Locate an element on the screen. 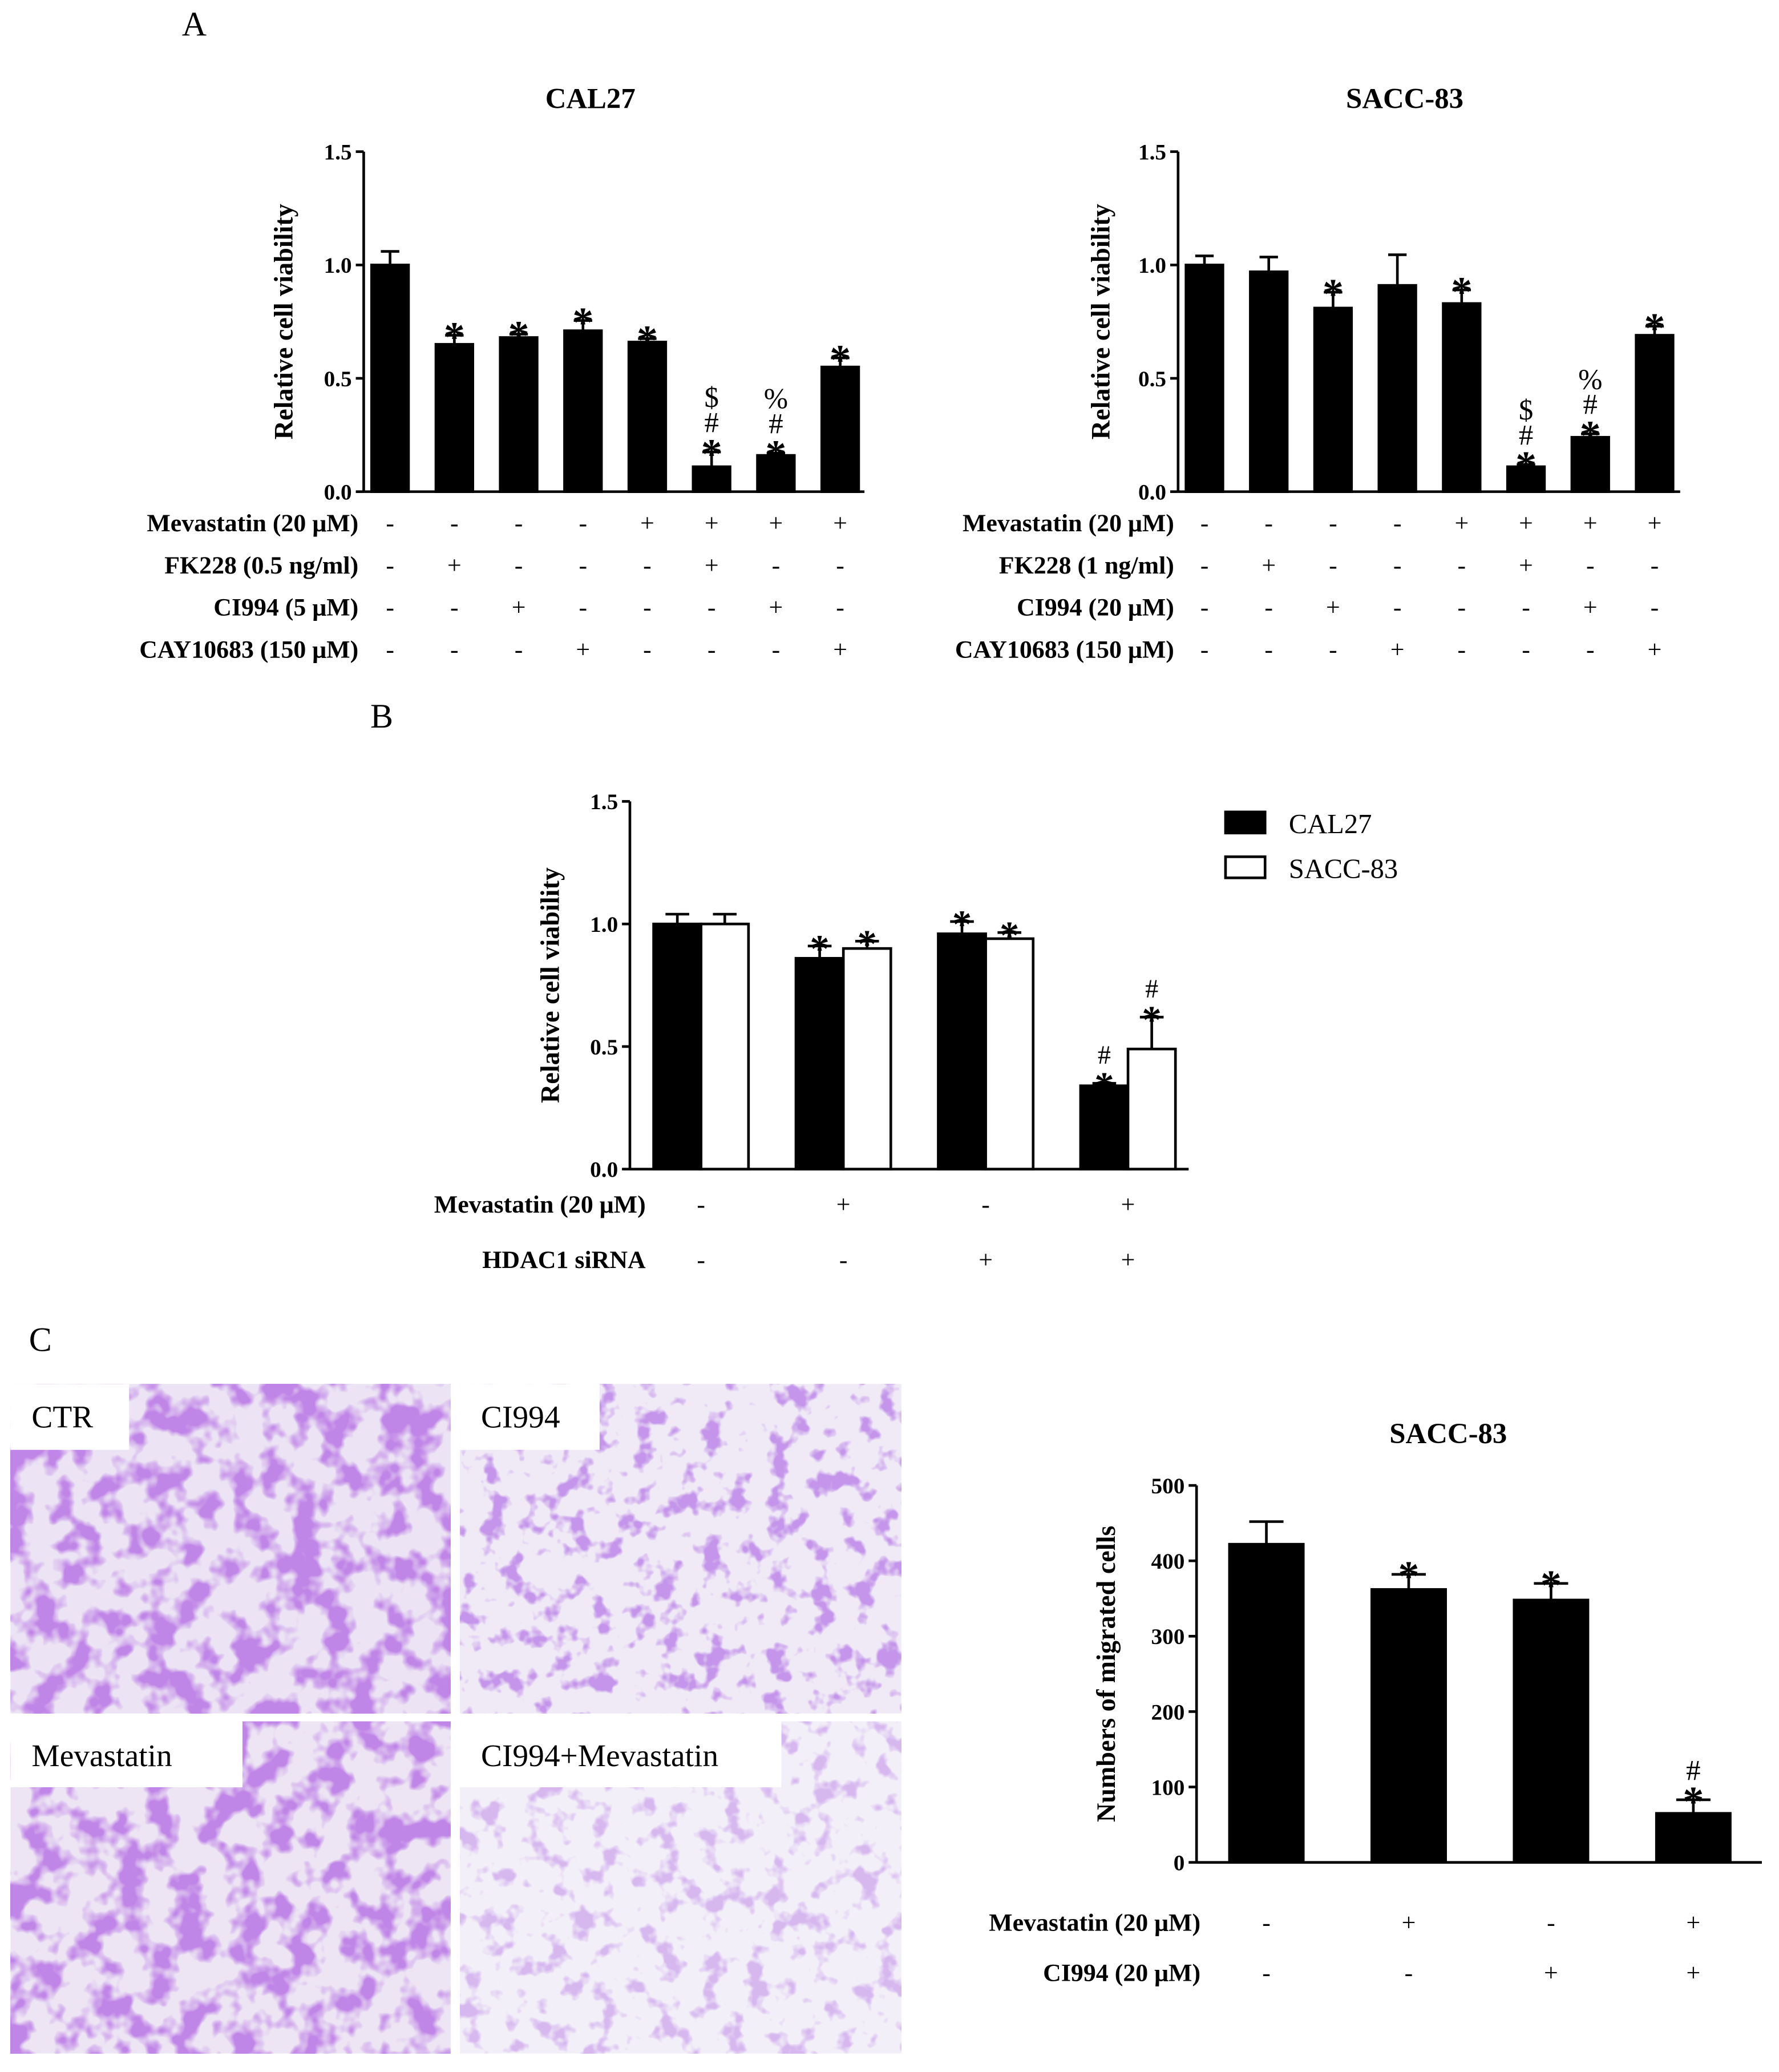  legend-label-cal27: CAL27 is located at coordinates (1330, 824).